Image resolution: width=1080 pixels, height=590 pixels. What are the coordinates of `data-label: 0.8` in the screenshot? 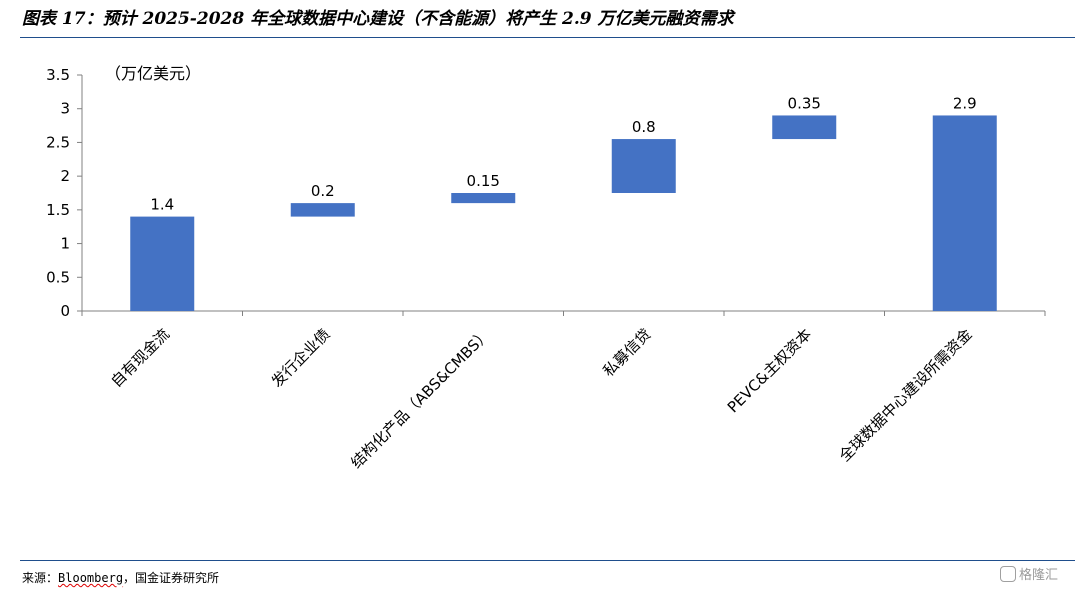 It's located at (644, 127).